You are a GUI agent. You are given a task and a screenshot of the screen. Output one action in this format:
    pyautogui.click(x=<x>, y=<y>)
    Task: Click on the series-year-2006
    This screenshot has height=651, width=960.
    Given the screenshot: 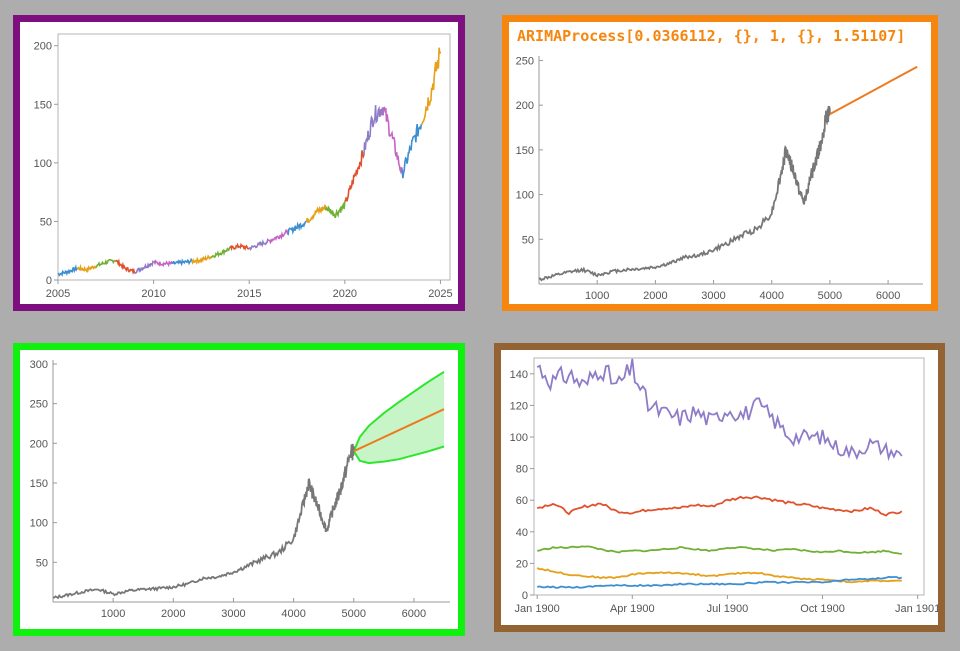 What is the action you would take?
    pyautogui.click(x=86, y=268)
    